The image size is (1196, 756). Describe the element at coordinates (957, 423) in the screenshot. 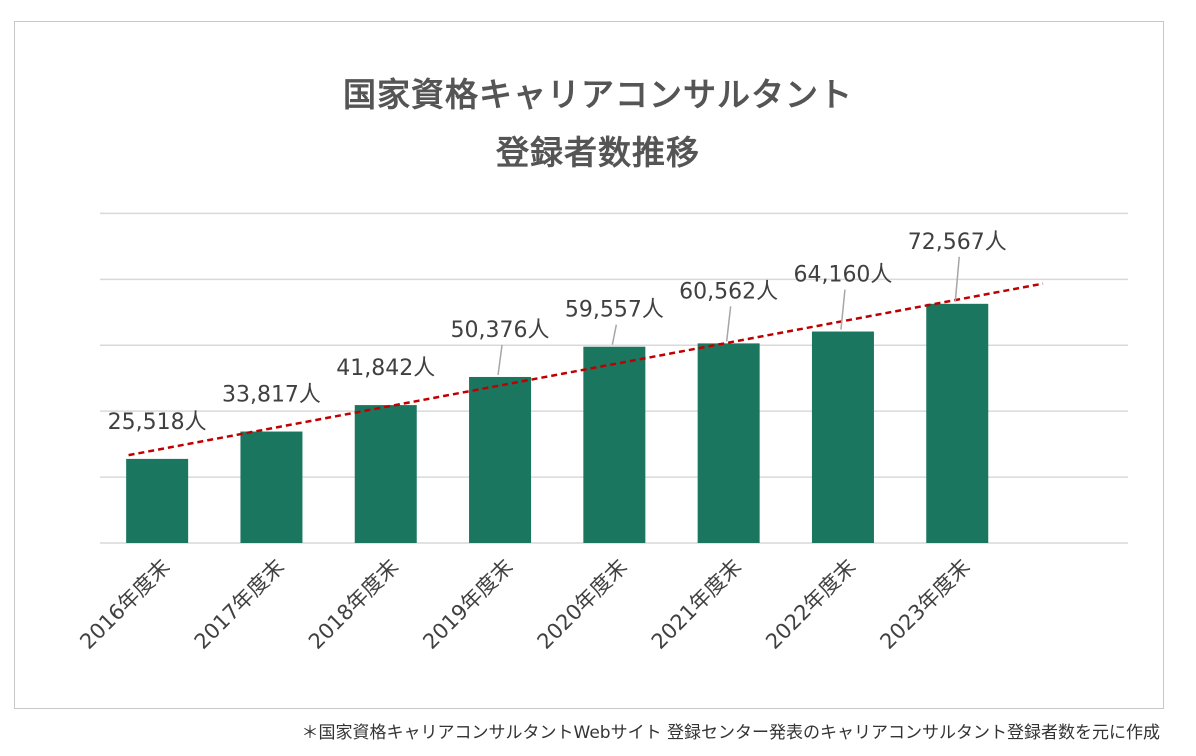

I see `bar-2023年度末` at that location.